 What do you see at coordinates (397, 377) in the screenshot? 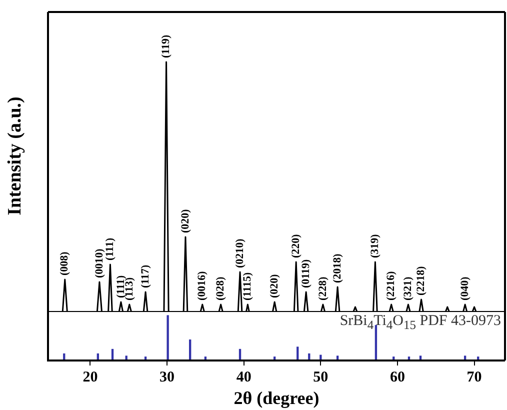
I see `x-tick-label: 60` at bounding box center [397, 377].